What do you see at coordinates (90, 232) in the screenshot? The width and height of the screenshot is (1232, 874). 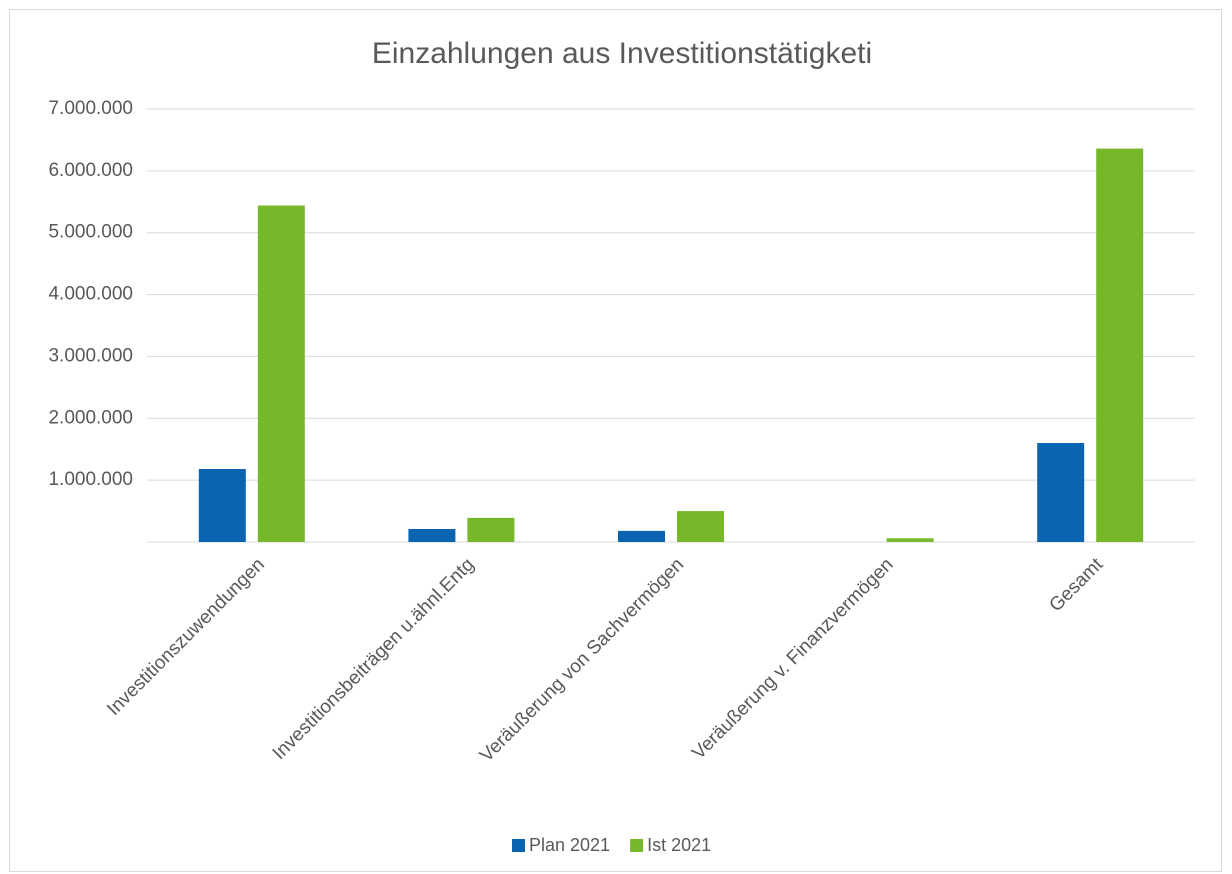 I see `y-tick-label: 5.000.000` at bounding box center [90, 232].